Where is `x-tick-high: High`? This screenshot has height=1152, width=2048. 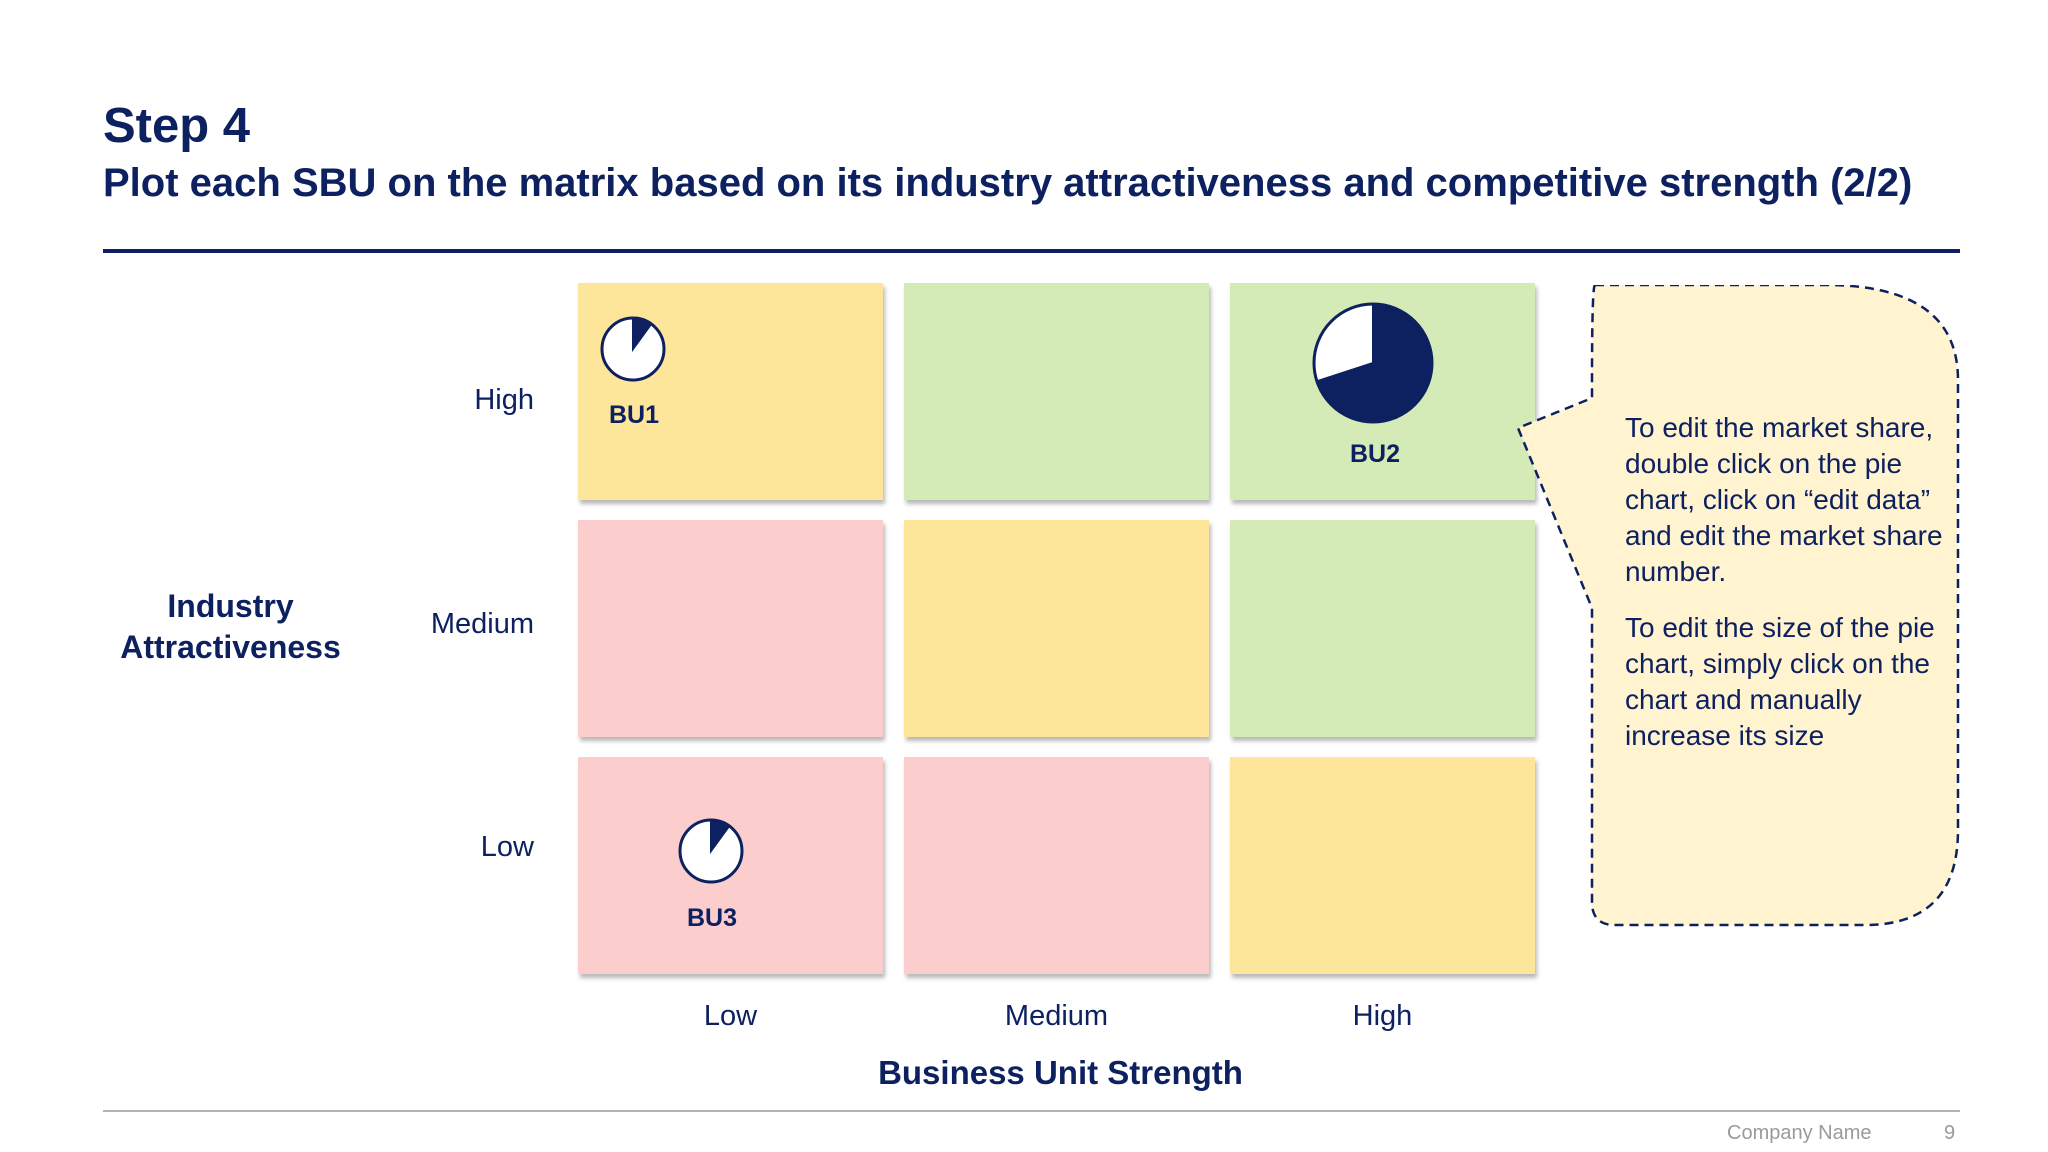 x-tick-high: High is located at coordinates (1382, 1016).